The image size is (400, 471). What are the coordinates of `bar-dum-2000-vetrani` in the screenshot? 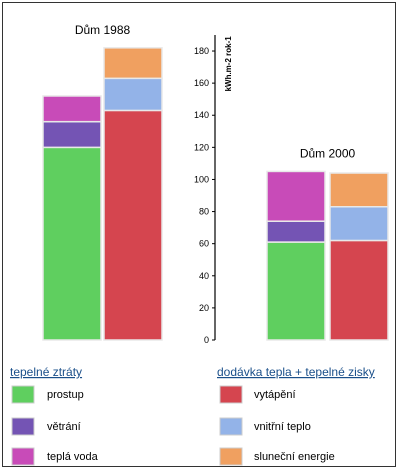 It's located at (296, 231).